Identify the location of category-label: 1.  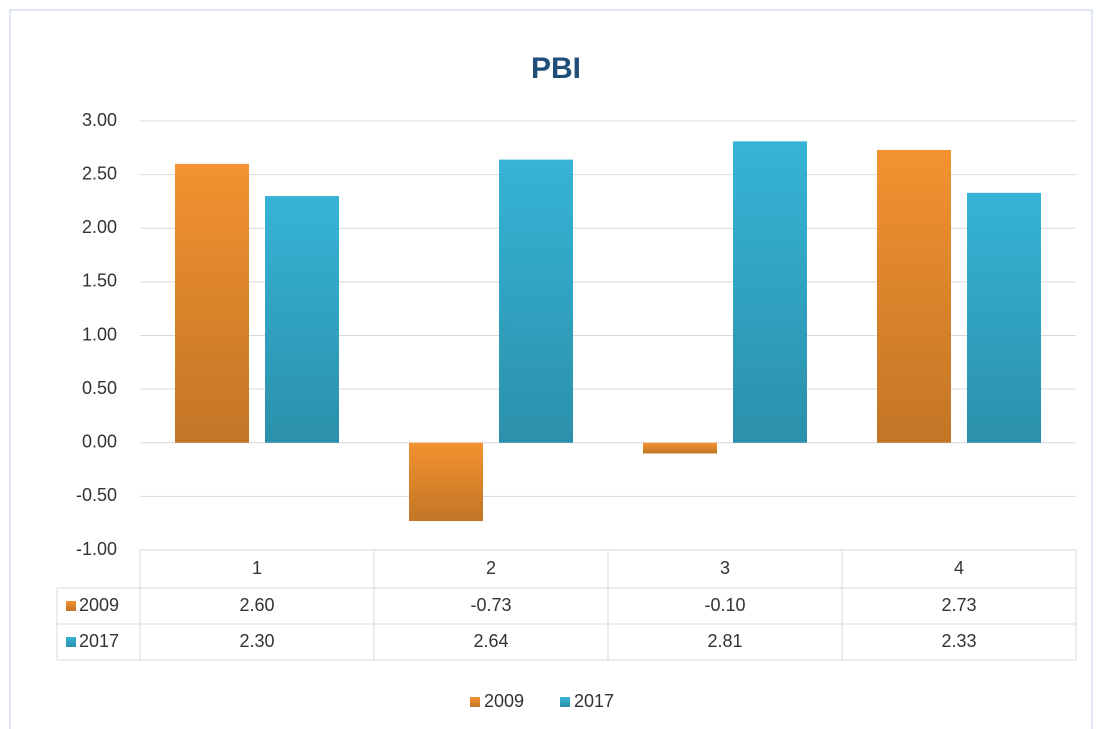
(257, 568).